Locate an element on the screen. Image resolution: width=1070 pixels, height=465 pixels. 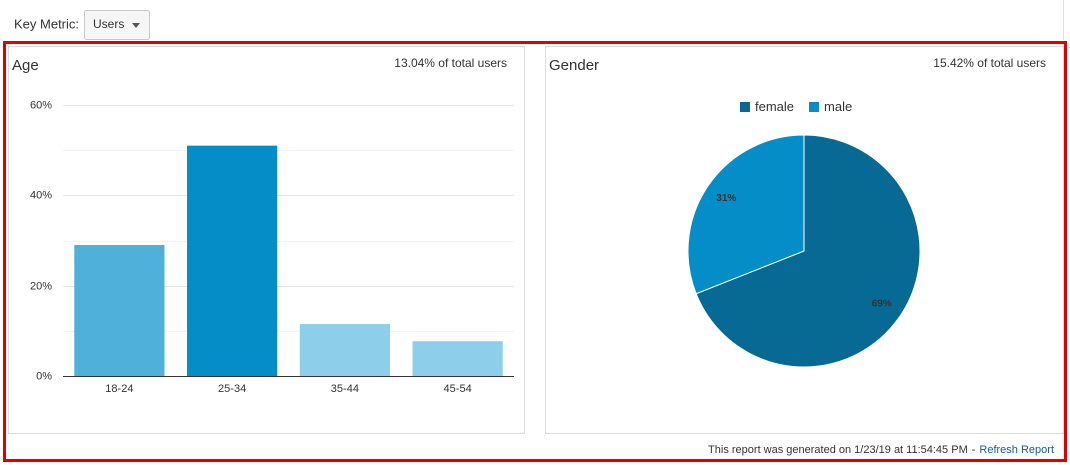
chart-subtitle: 13.04% of total users is located at coordinates (450, 63).